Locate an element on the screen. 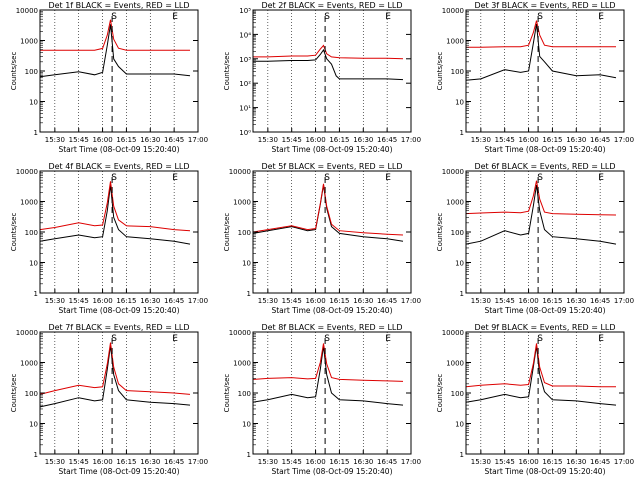  y-tick-label: 10⁰ is located at coordinates (245, 133).